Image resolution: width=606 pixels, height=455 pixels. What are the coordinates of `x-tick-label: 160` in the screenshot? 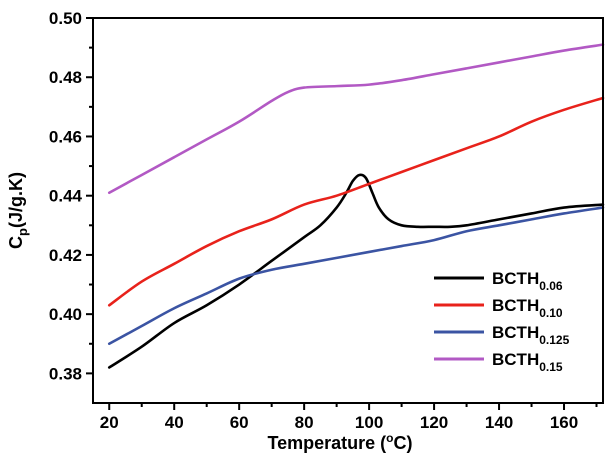 It's located at (564, 422).